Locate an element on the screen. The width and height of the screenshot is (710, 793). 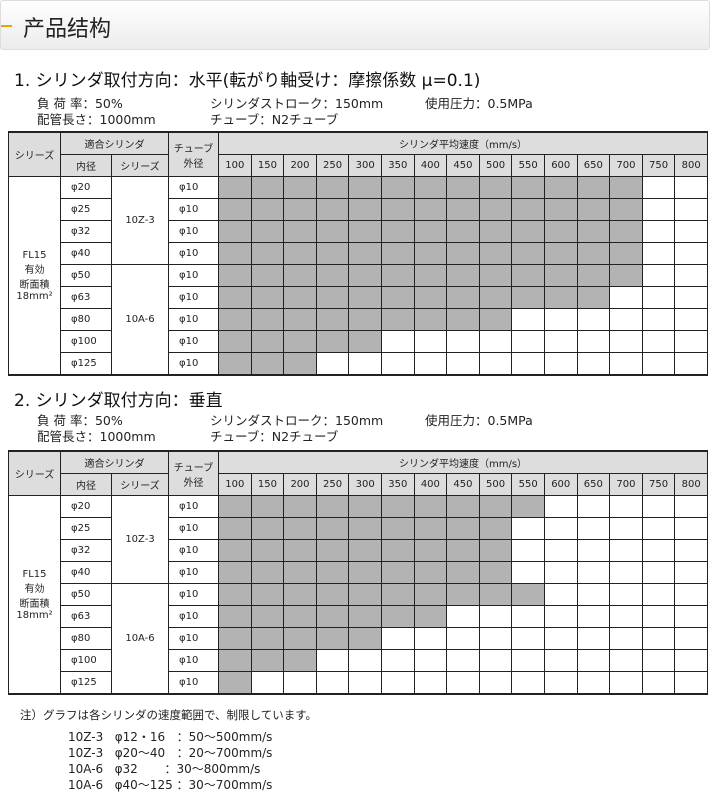
note-line: 10Z-3 φ12・16 ：50～500mm/s is located at coordinates (170, 737).